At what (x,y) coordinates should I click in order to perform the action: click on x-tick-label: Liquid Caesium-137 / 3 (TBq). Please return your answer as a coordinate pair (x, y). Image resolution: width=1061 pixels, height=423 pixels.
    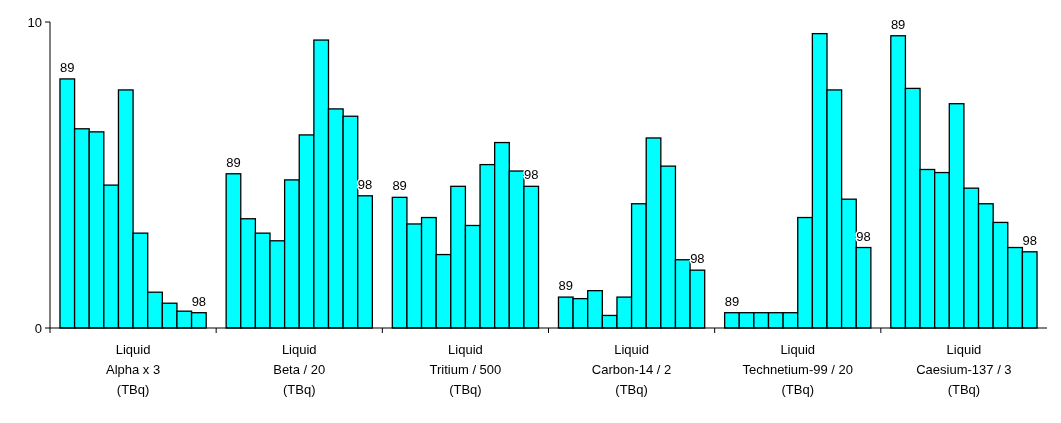
    Looking at the image, I should click on (964, 369).